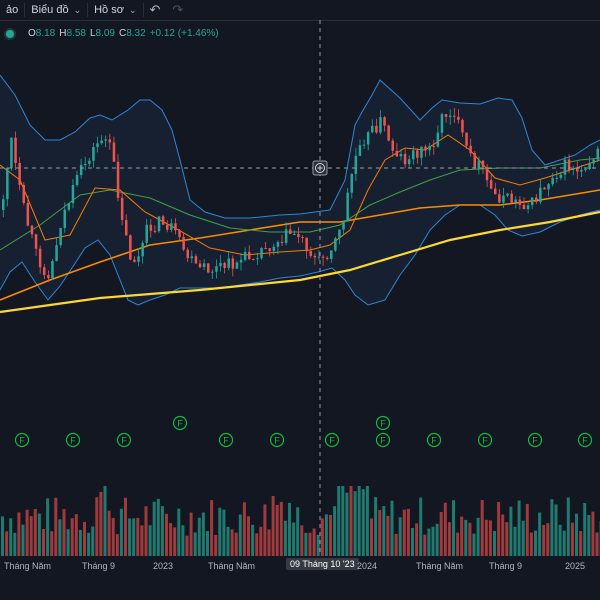 The width and height of the screenshot is (600, 600). Describe the element at coordinates (506, 566) in the screenshot. I see `axis-label: Tháng 9` at that location.